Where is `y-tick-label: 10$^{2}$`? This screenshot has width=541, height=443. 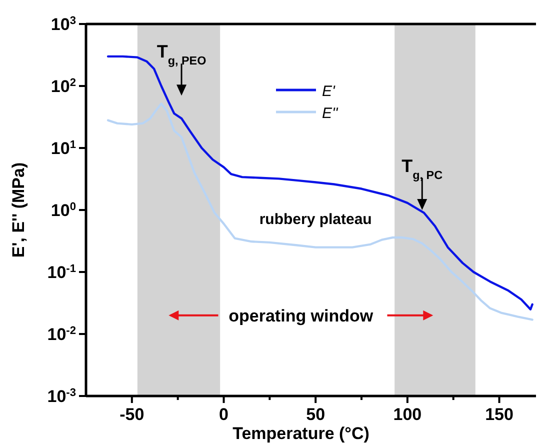 y-tick-label: 10$^{2}$ is located at coordinates (63, 86).